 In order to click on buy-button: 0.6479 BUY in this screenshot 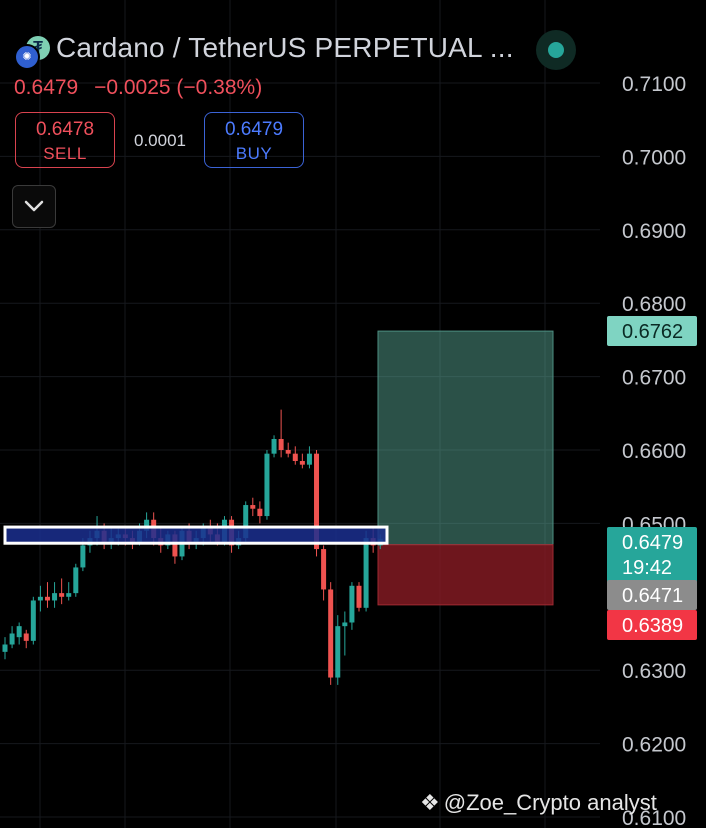, I will do `click(254, 140)`.